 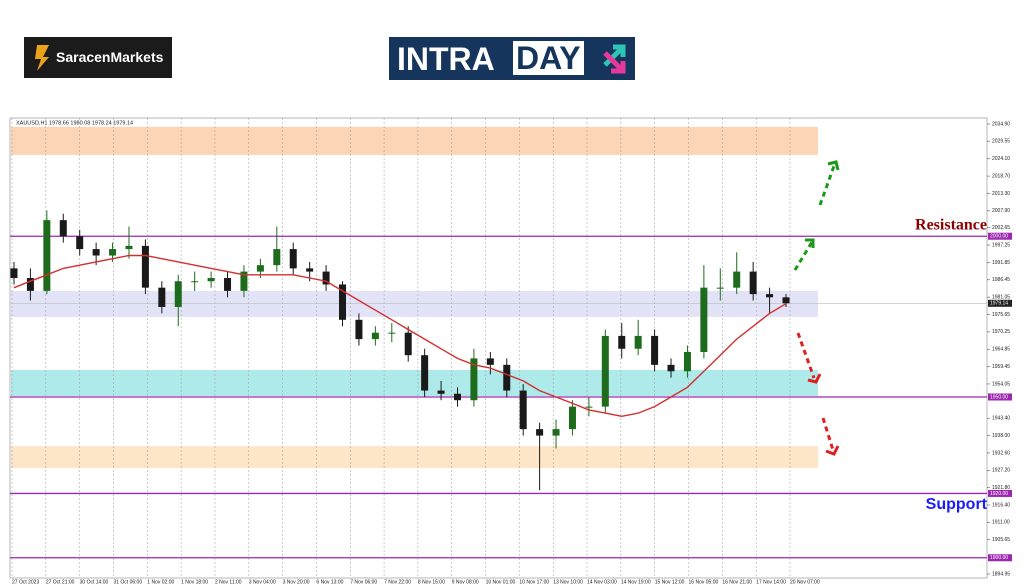 What do you see at coordinates (636, 582) in the screenshot?
I see `x-tick-label: 14 Nov 19:00` at bounding box center [636, 582].